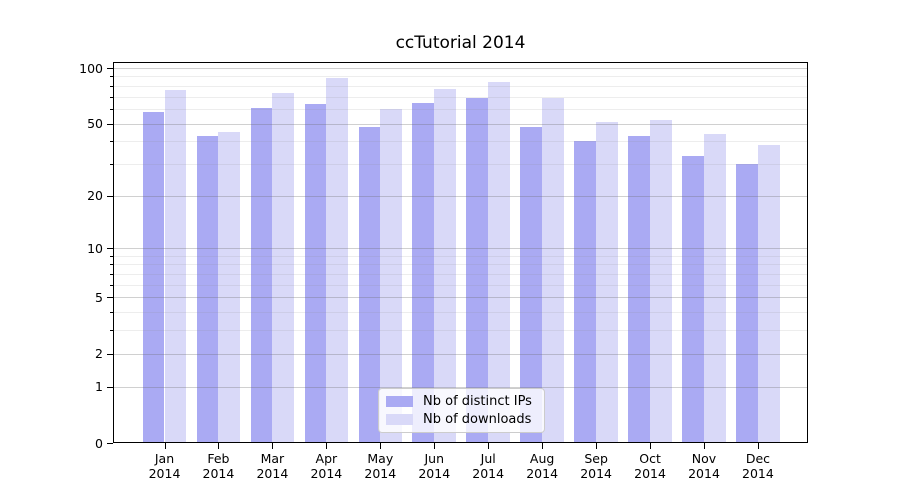 The width and height of the screenshot is (900, 500). I want to click on y-tick-label: 100, so click(91, 68).